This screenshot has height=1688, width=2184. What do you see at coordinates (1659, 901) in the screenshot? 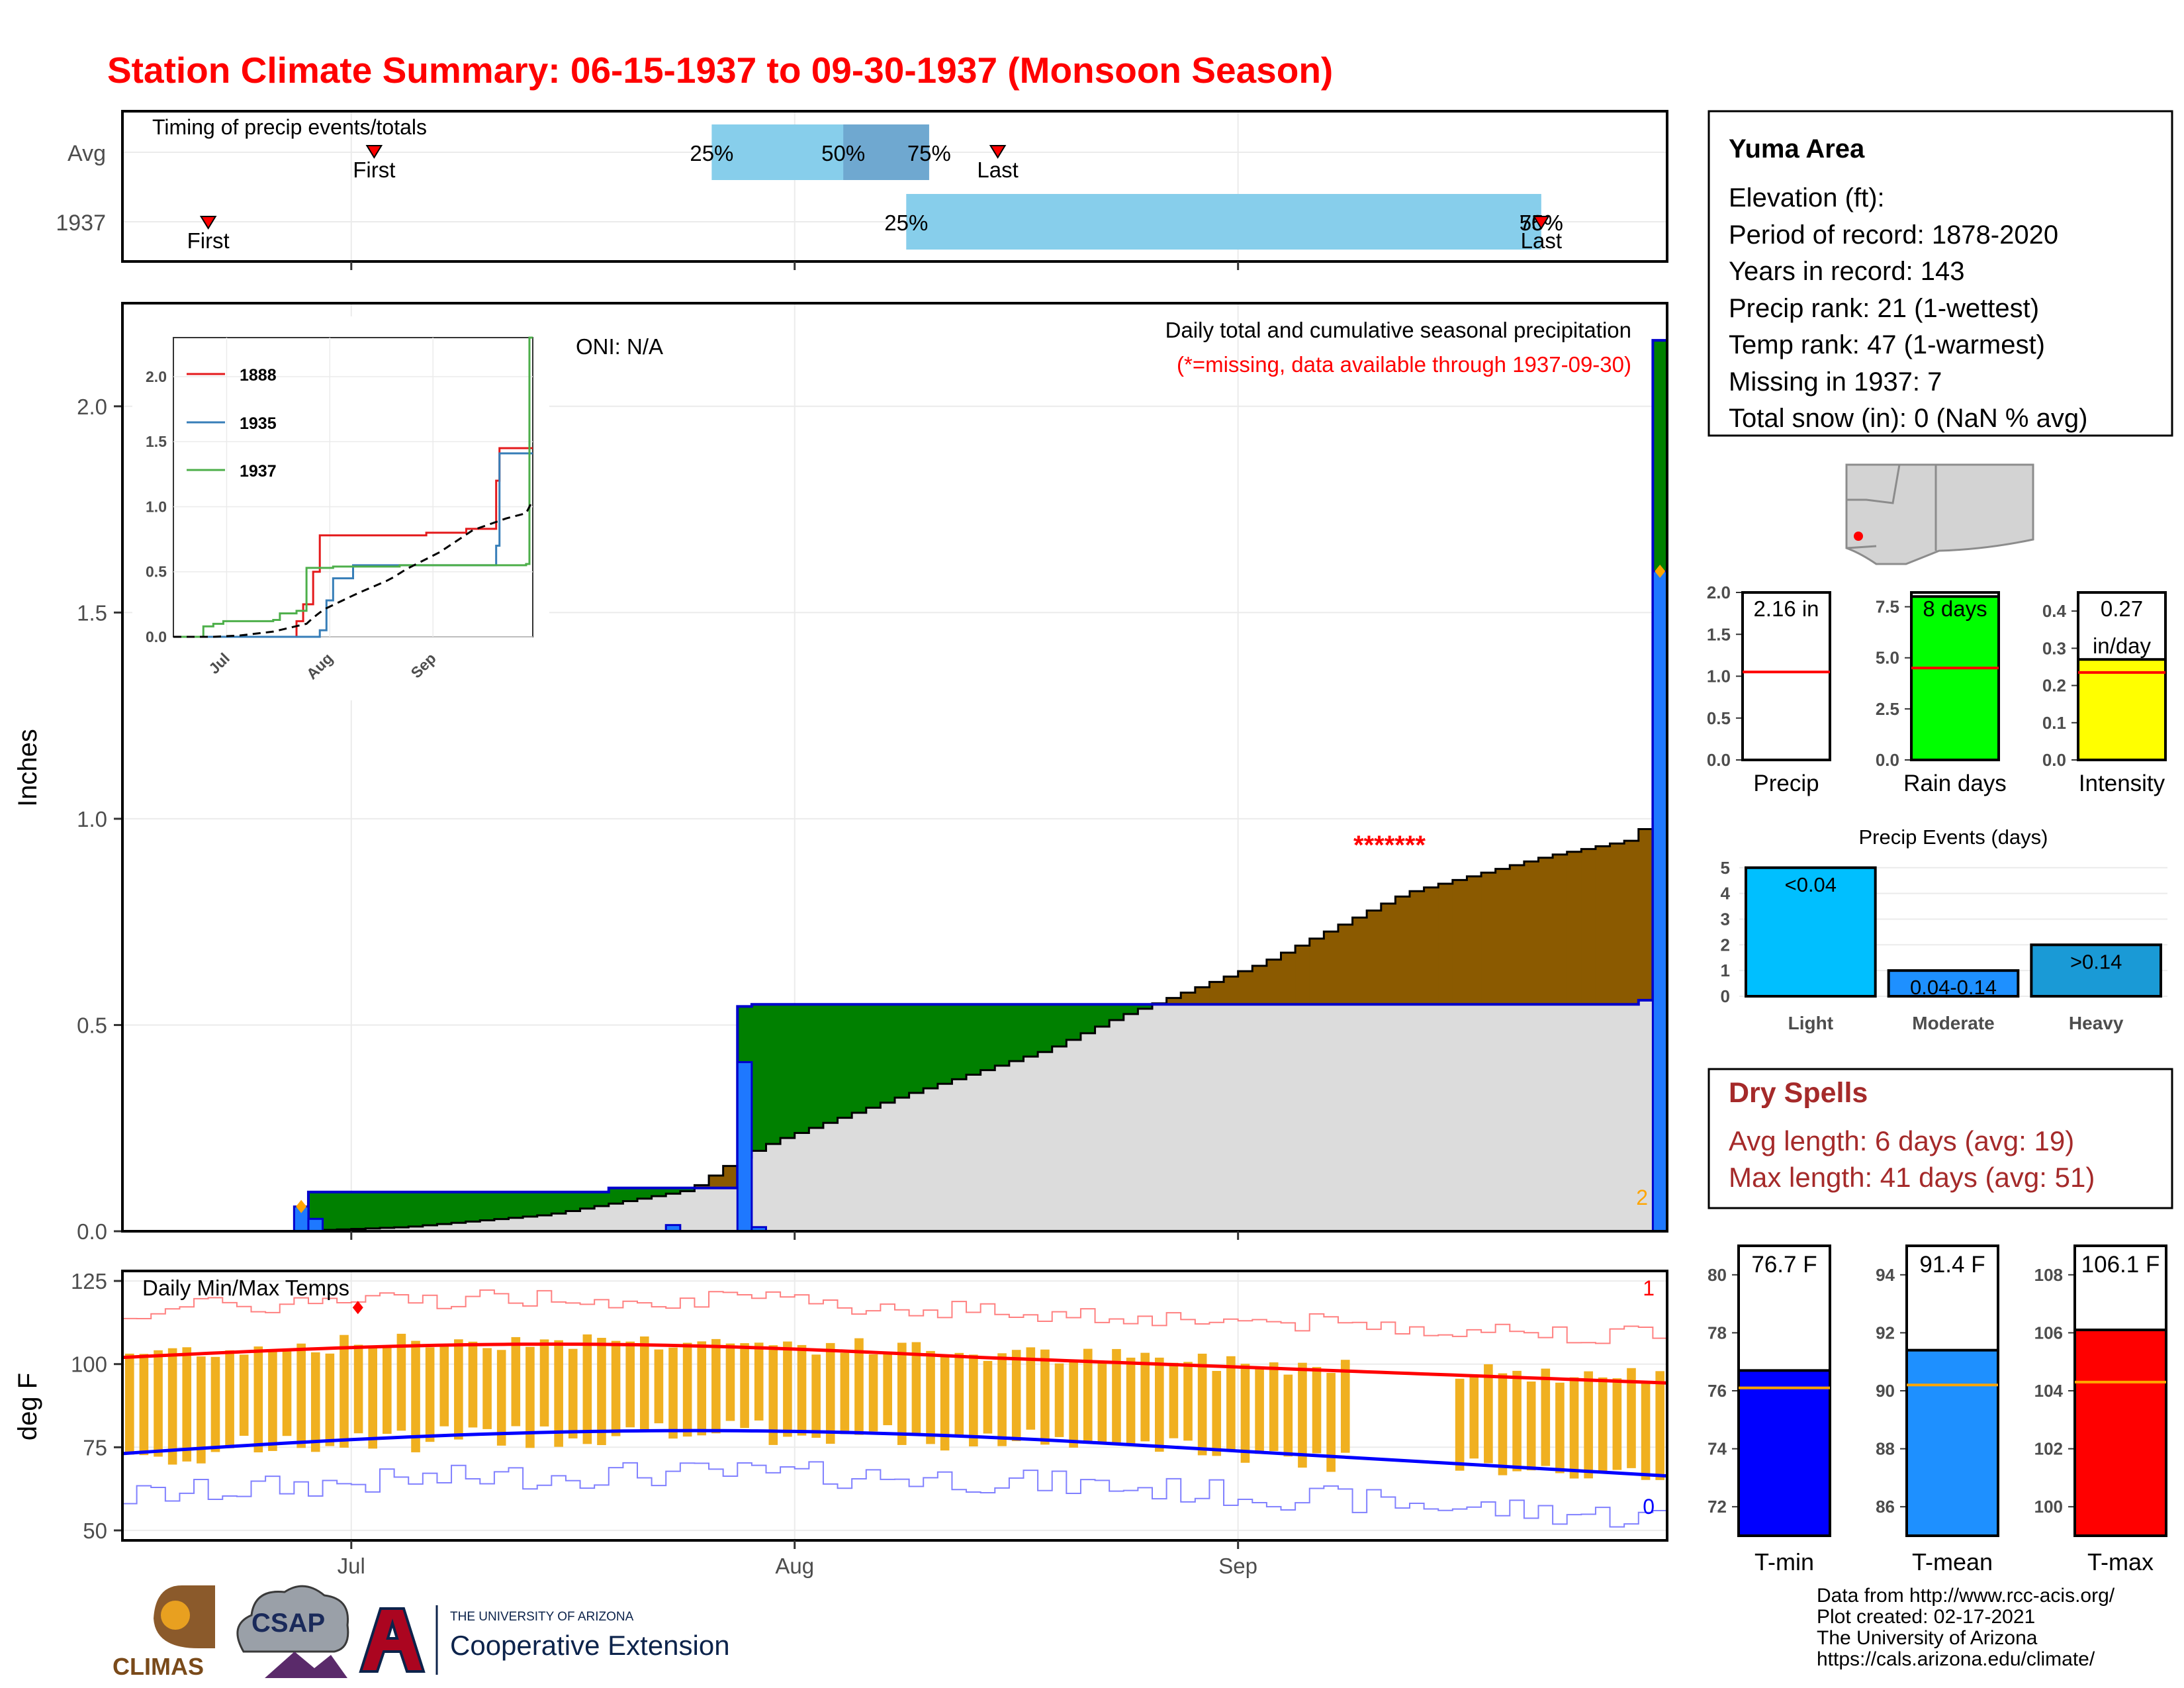
I see `daily-precip-bar` at bounding box center [1659, 901].